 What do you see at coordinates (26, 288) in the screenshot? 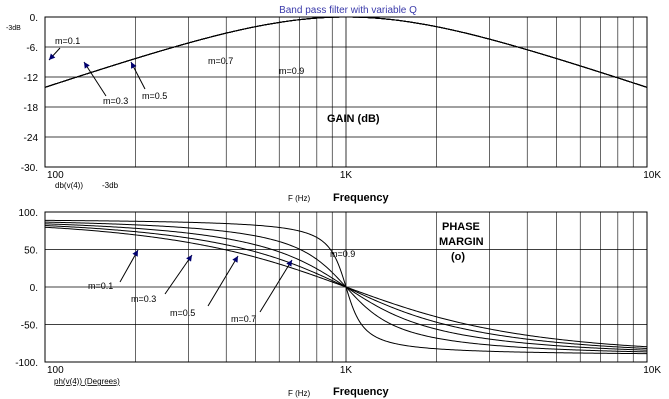
I see `phase-y-ticks: 100. 50. 0. -50. -100.` at bounding box center [26, 288].